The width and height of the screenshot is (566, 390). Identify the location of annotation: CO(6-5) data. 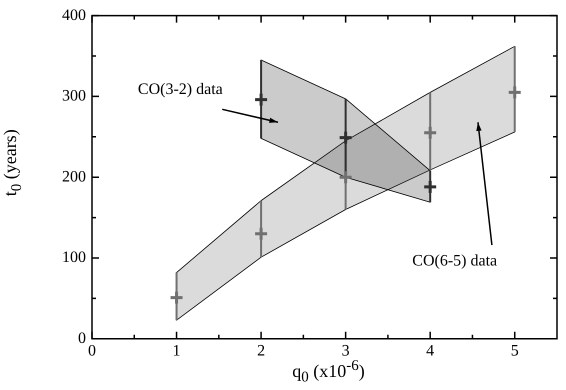
(455, 261).